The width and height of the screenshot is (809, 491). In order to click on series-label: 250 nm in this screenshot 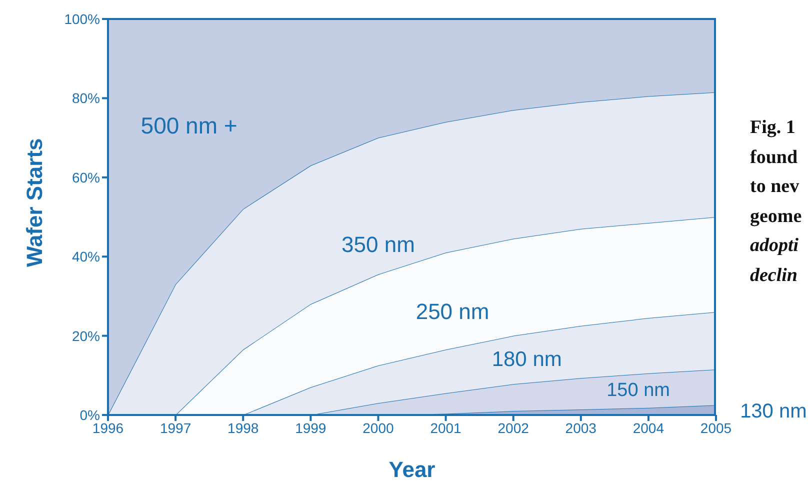, I will do `click(453, 312)`.